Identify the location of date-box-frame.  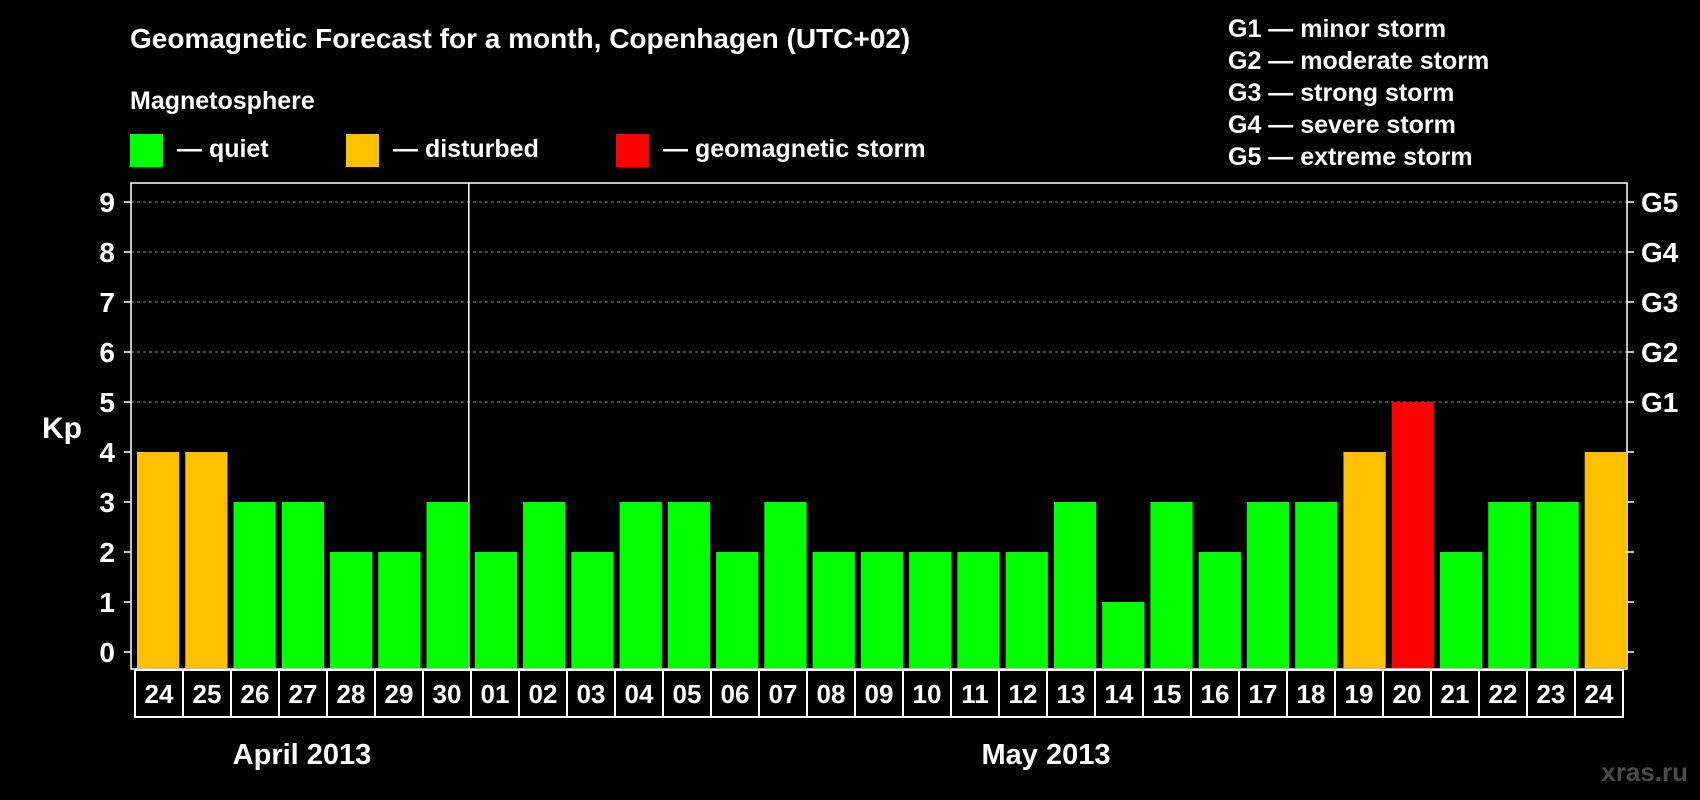
(879, 693).